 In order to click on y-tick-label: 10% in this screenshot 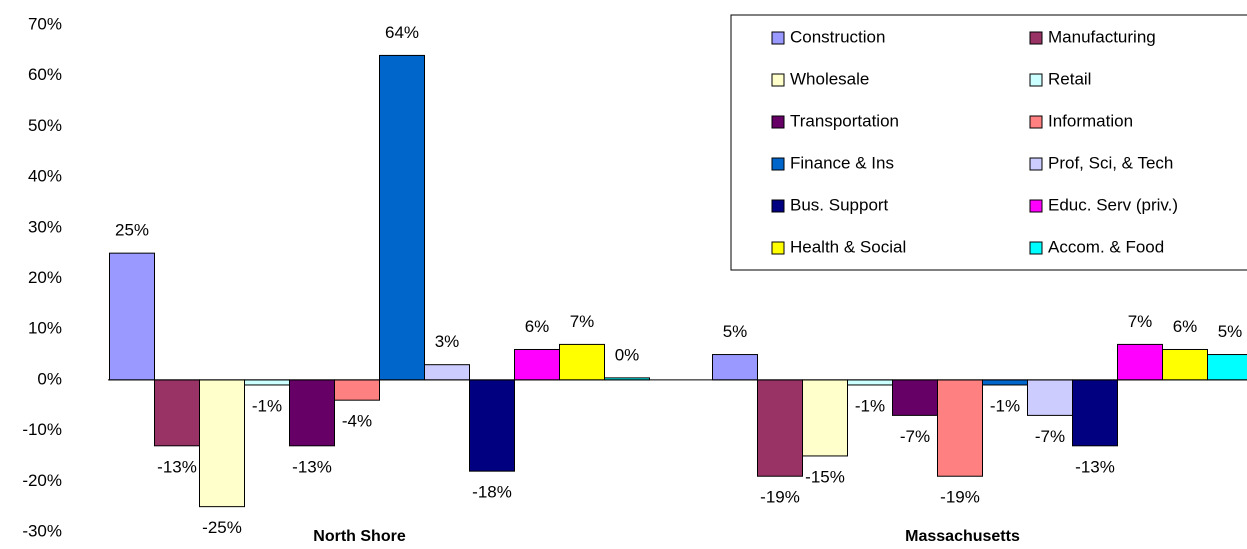, I will do `click(45, 328)`.